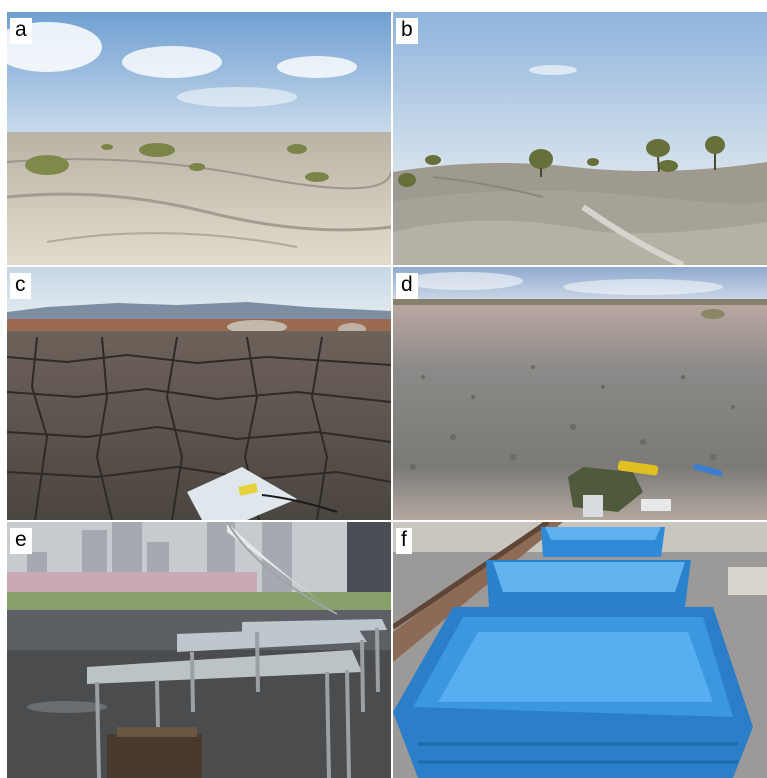  Describe the element at coordinates (573, 692) in the screenshot. I see `tank-front` at that location.